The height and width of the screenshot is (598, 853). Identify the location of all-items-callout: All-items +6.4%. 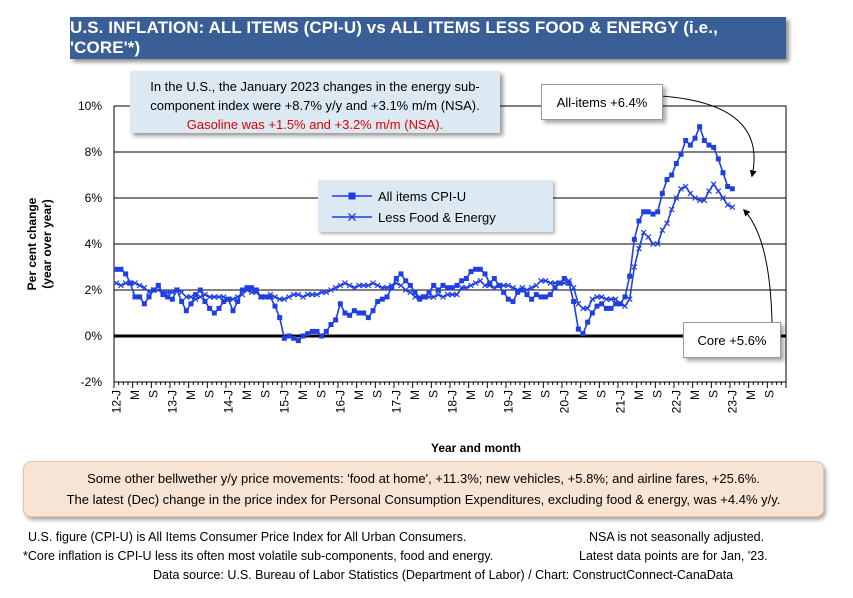
(602, 102).